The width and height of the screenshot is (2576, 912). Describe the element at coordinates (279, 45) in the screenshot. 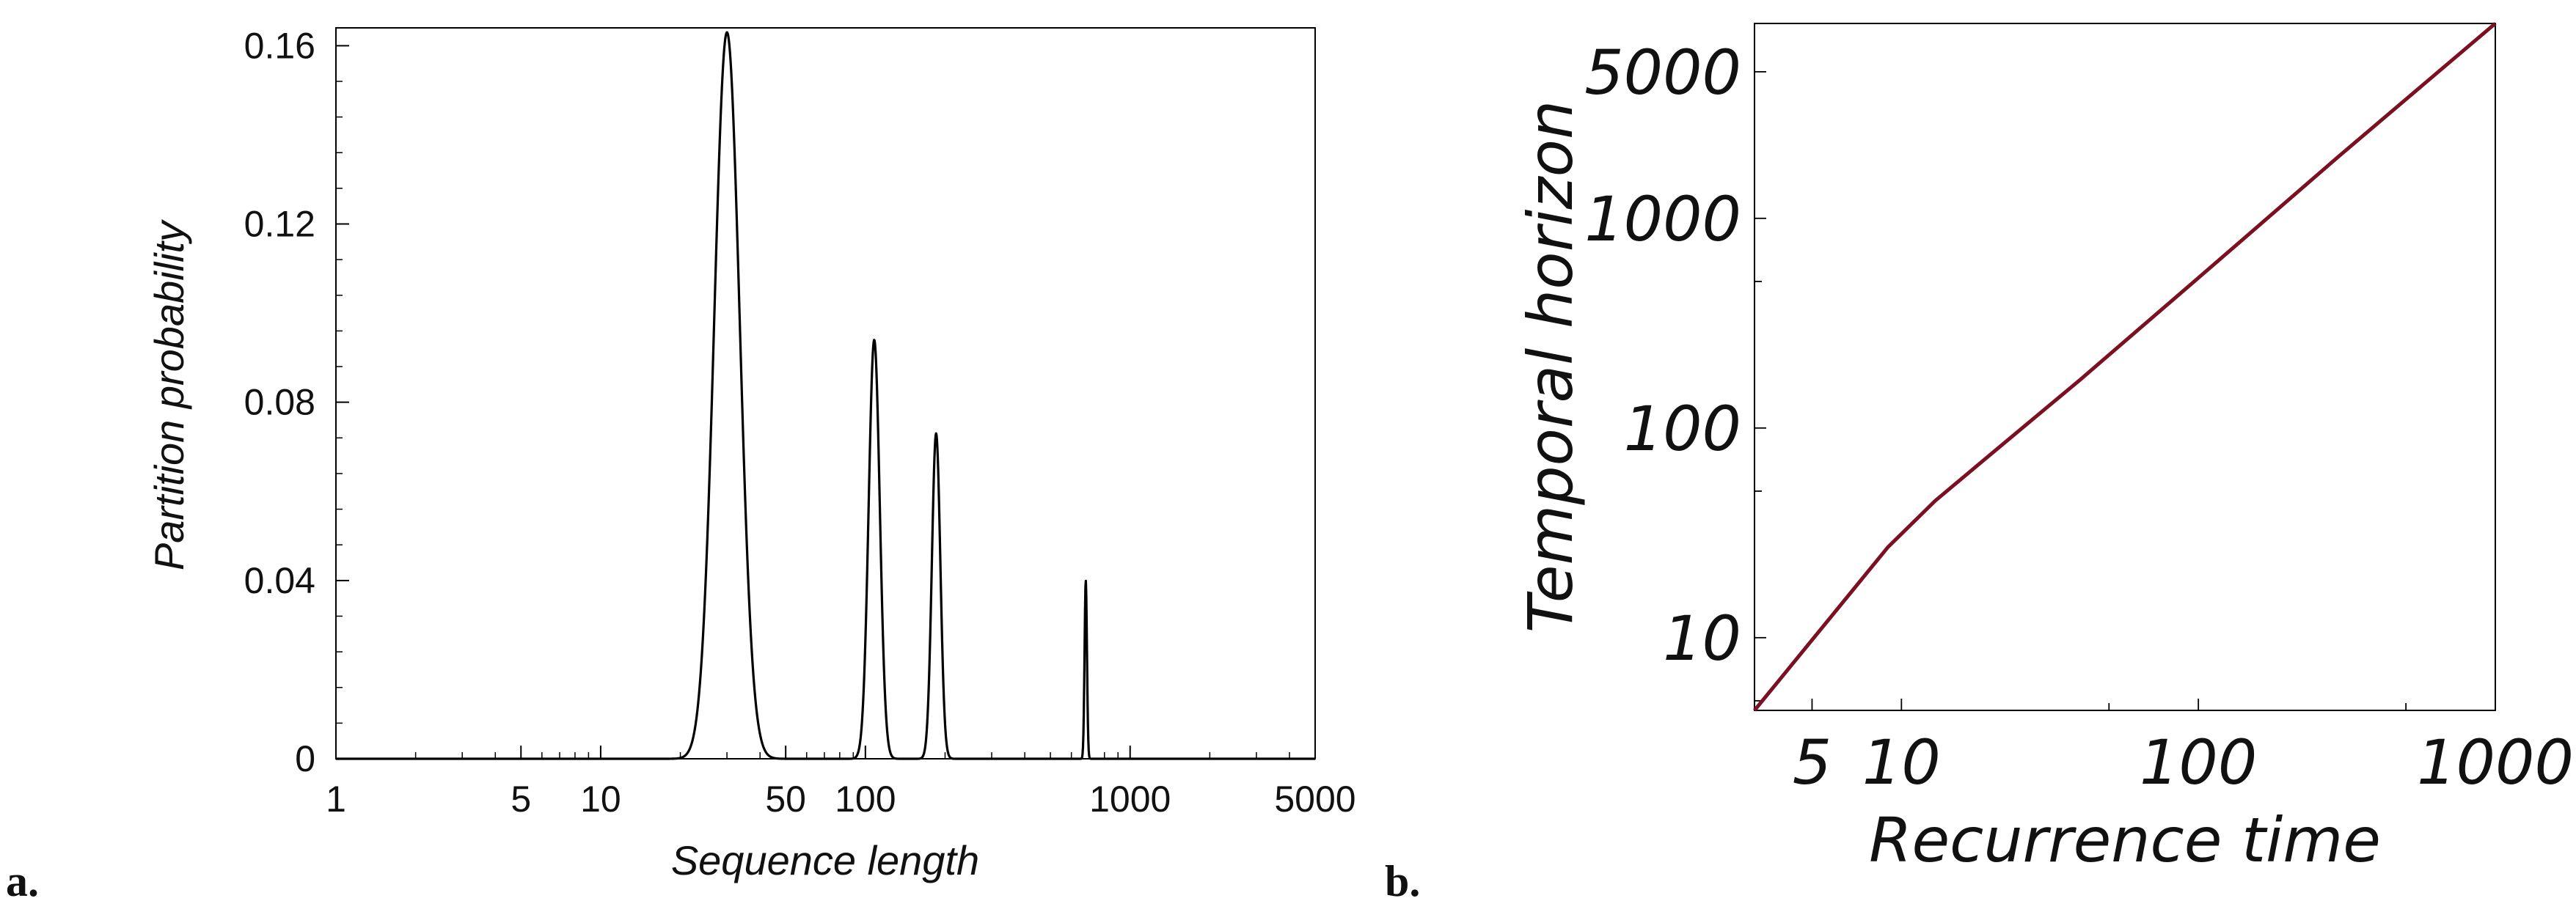

I see `y-tick-label: 0.16` at that location.